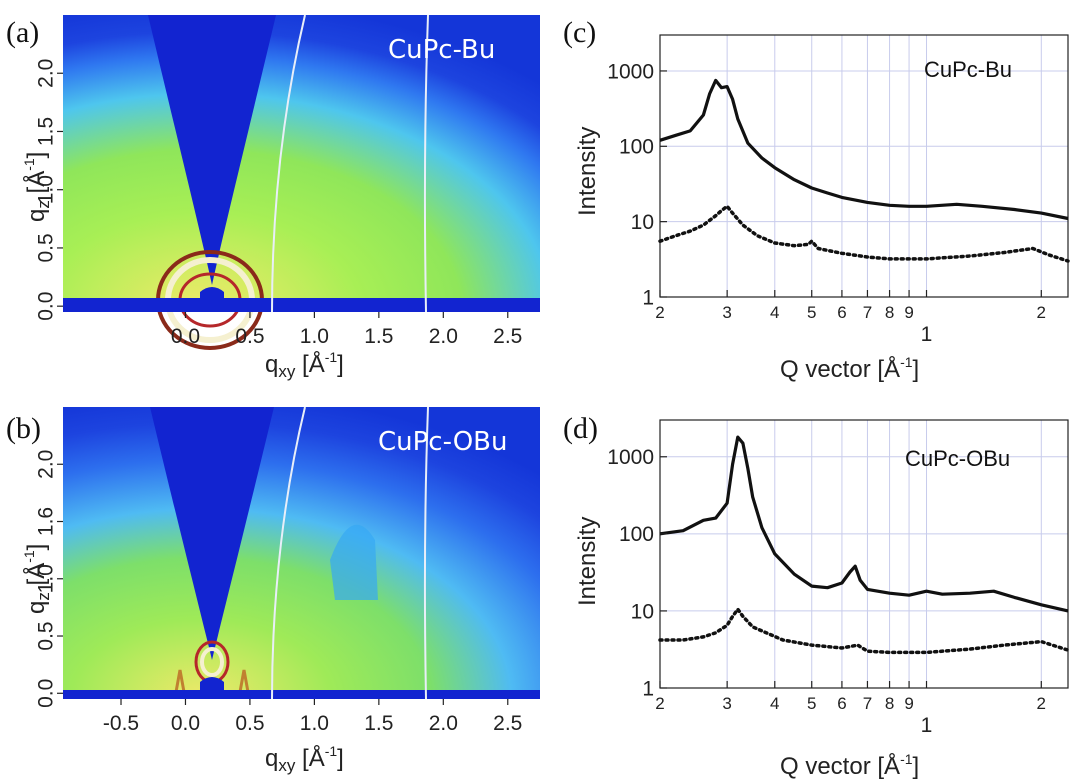  What do you see at coordinates (288, 163) in the screenshot?
I see `detector-gap-a1` at bounding box center [288, 163].